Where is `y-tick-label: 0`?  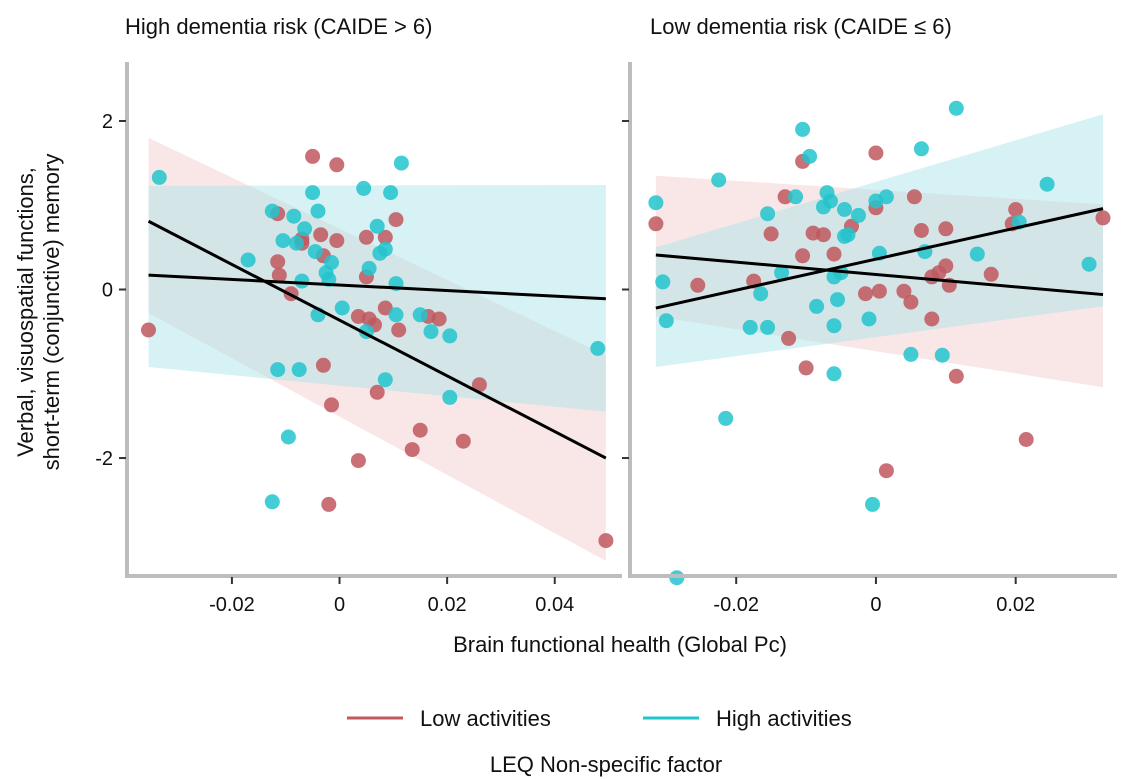 y-tick-label: 0 is located at coordinates (107, 291).